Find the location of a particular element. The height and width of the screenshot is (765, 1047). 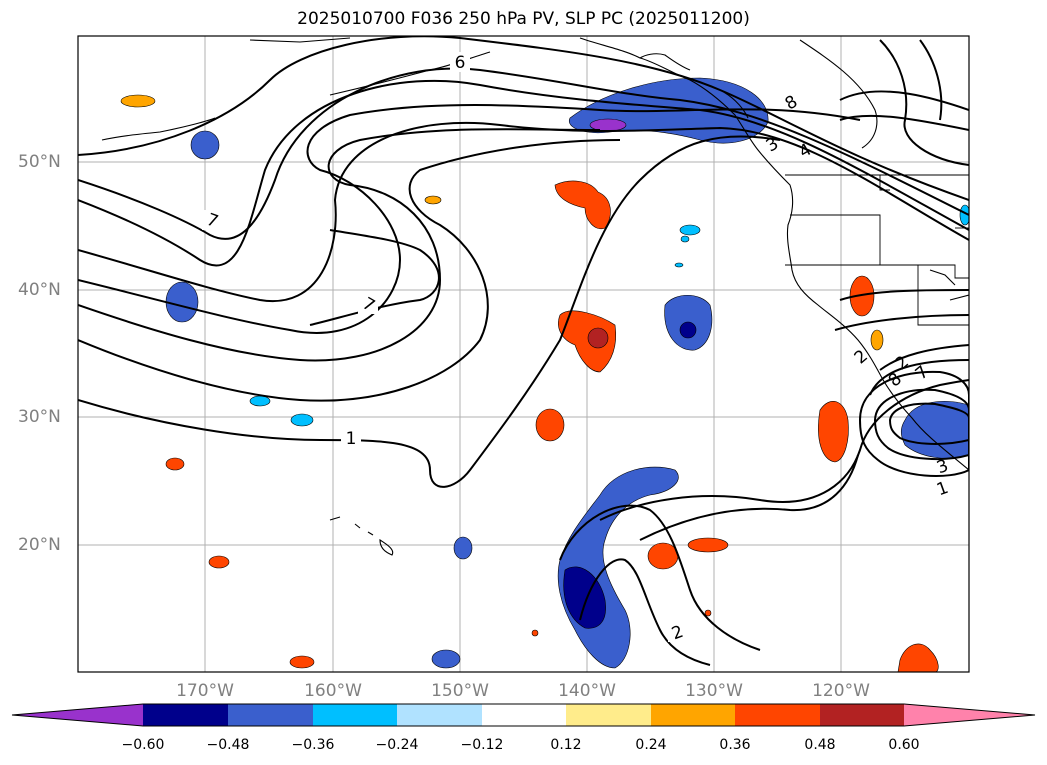

lon-label-130w: 130°W is located at coordinates (714, 691).